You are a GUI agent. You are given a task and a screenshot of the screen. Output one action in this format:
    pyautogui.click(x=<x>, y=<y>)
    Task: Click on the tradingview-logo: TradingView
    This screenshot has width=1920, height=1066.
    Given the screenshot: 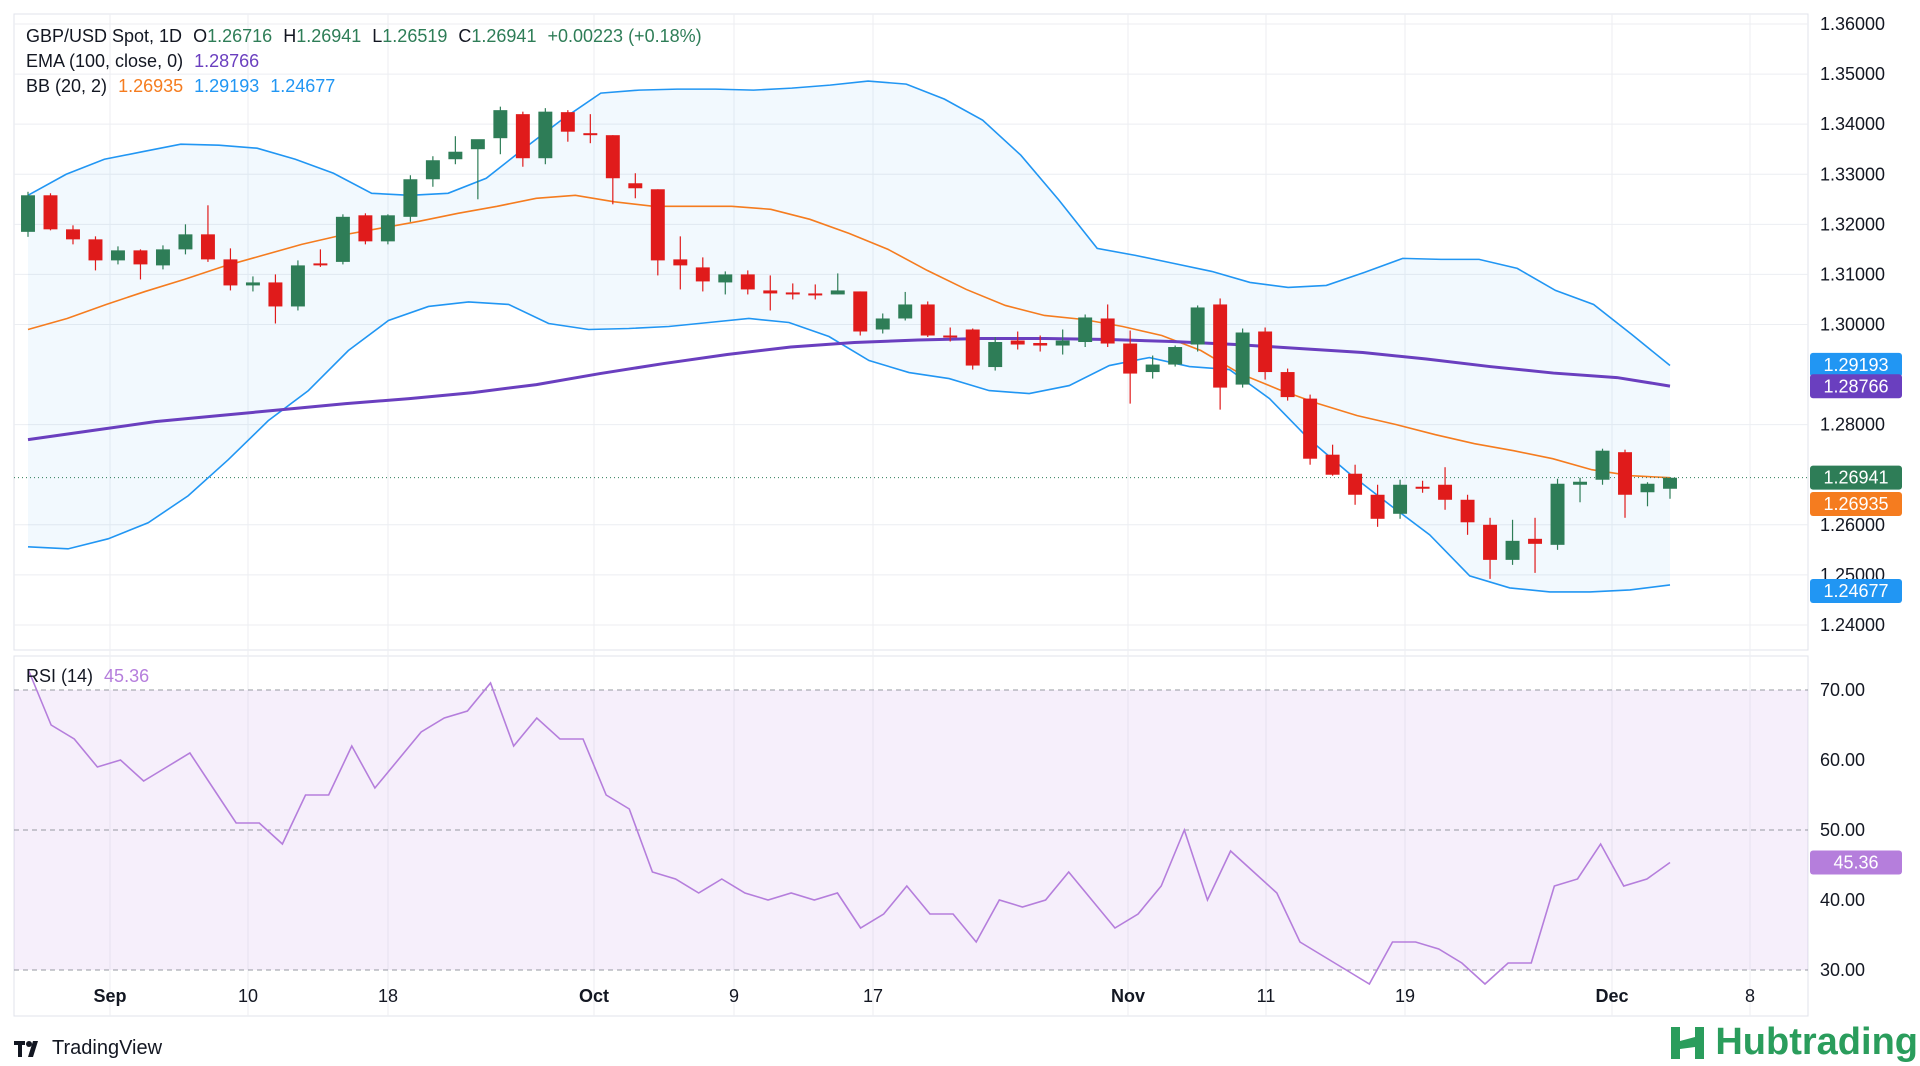 What is the action you would take?
    pyautogui.click(x=88, y=1048)
    